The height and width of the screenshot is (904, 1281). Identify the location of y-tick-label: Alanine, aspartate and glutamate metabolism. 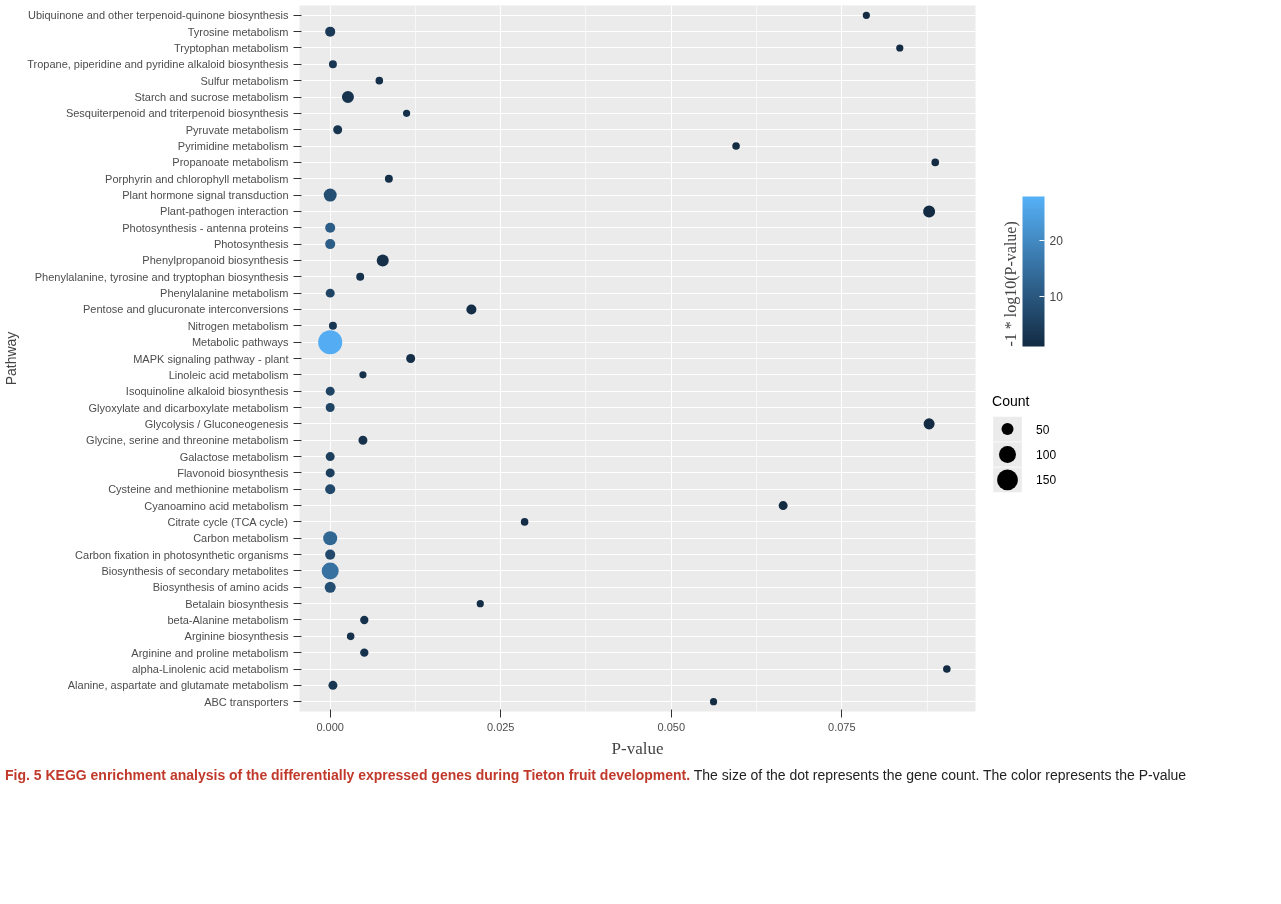
(178, 685).